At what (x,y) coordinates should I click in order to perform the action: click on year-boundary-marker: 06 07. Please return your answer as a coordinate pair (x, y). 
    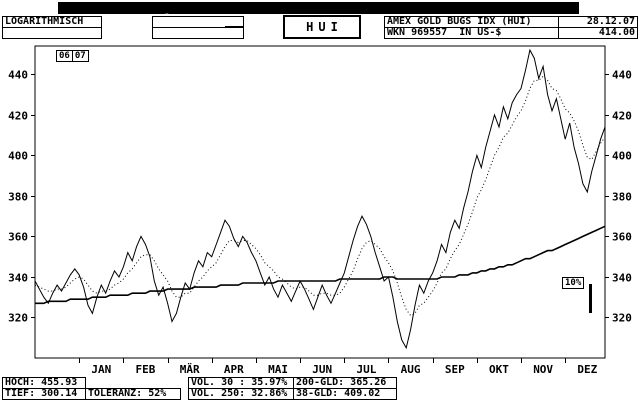
    Looking at the image, I should click on (72, 56).